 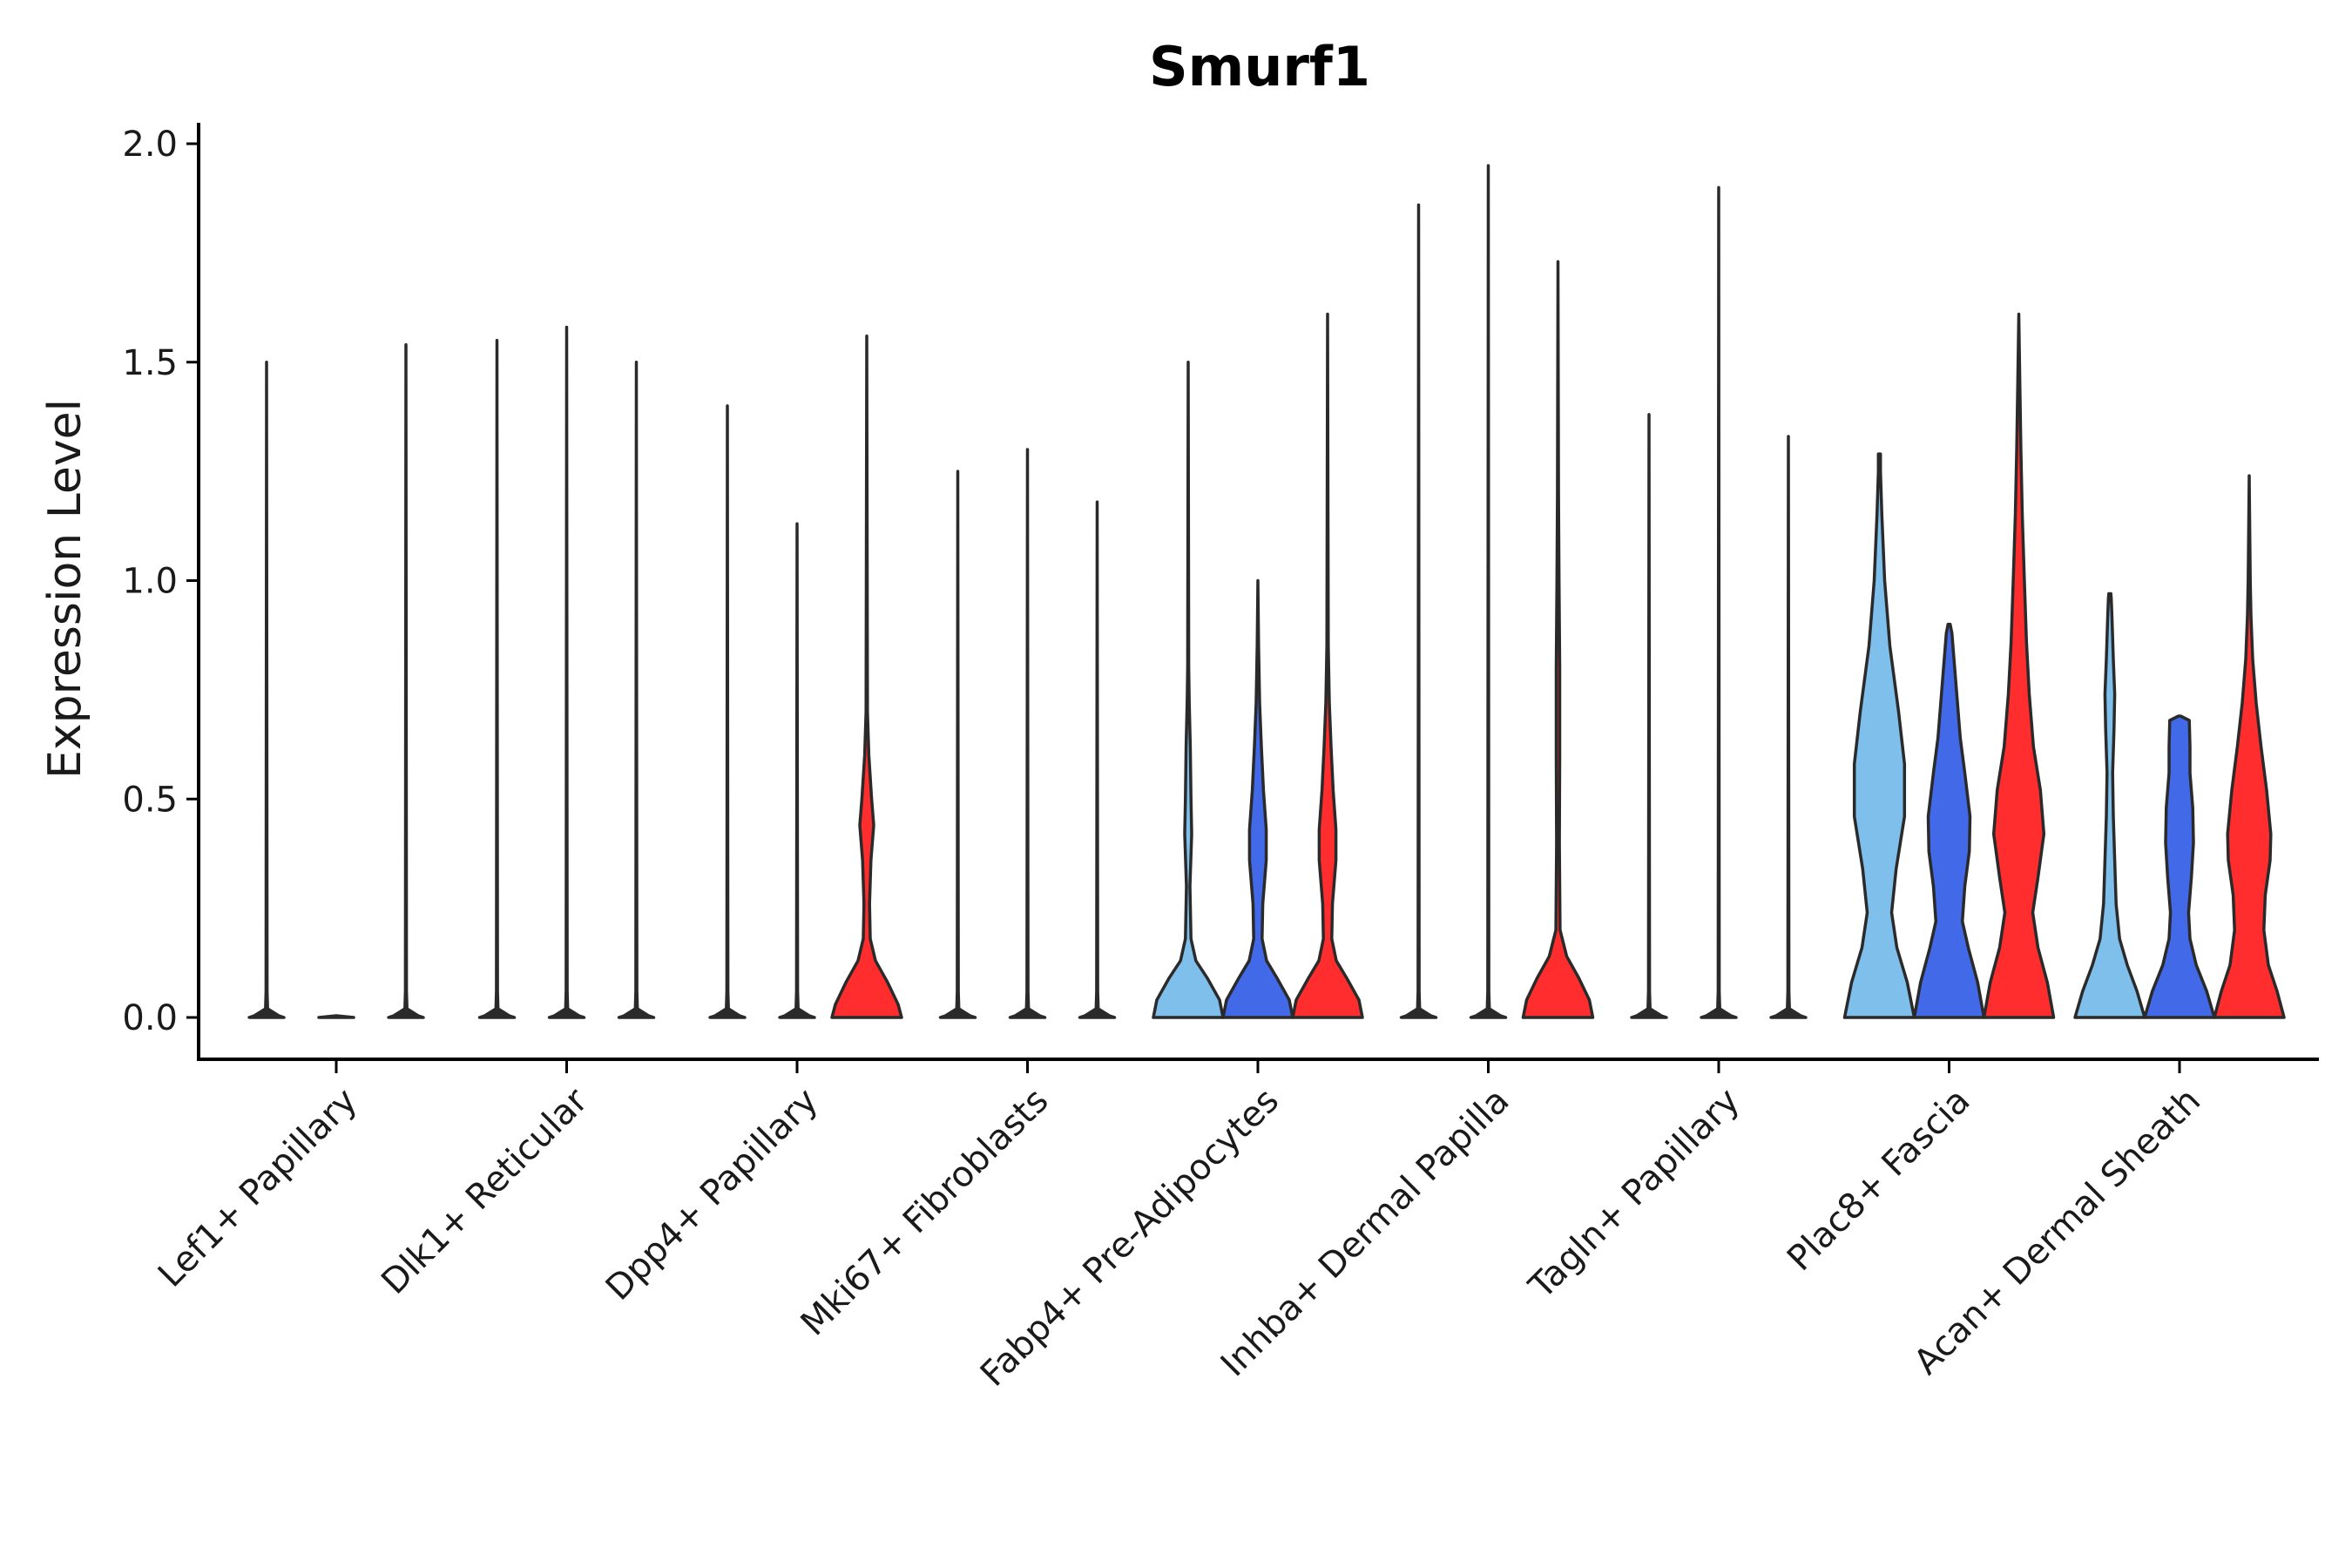 What do you see at coordinates (1879, 1181) in the screenshot?
I see `x-tick-label: Plac8+ Fascia` at bounding box center [1879, 1181].